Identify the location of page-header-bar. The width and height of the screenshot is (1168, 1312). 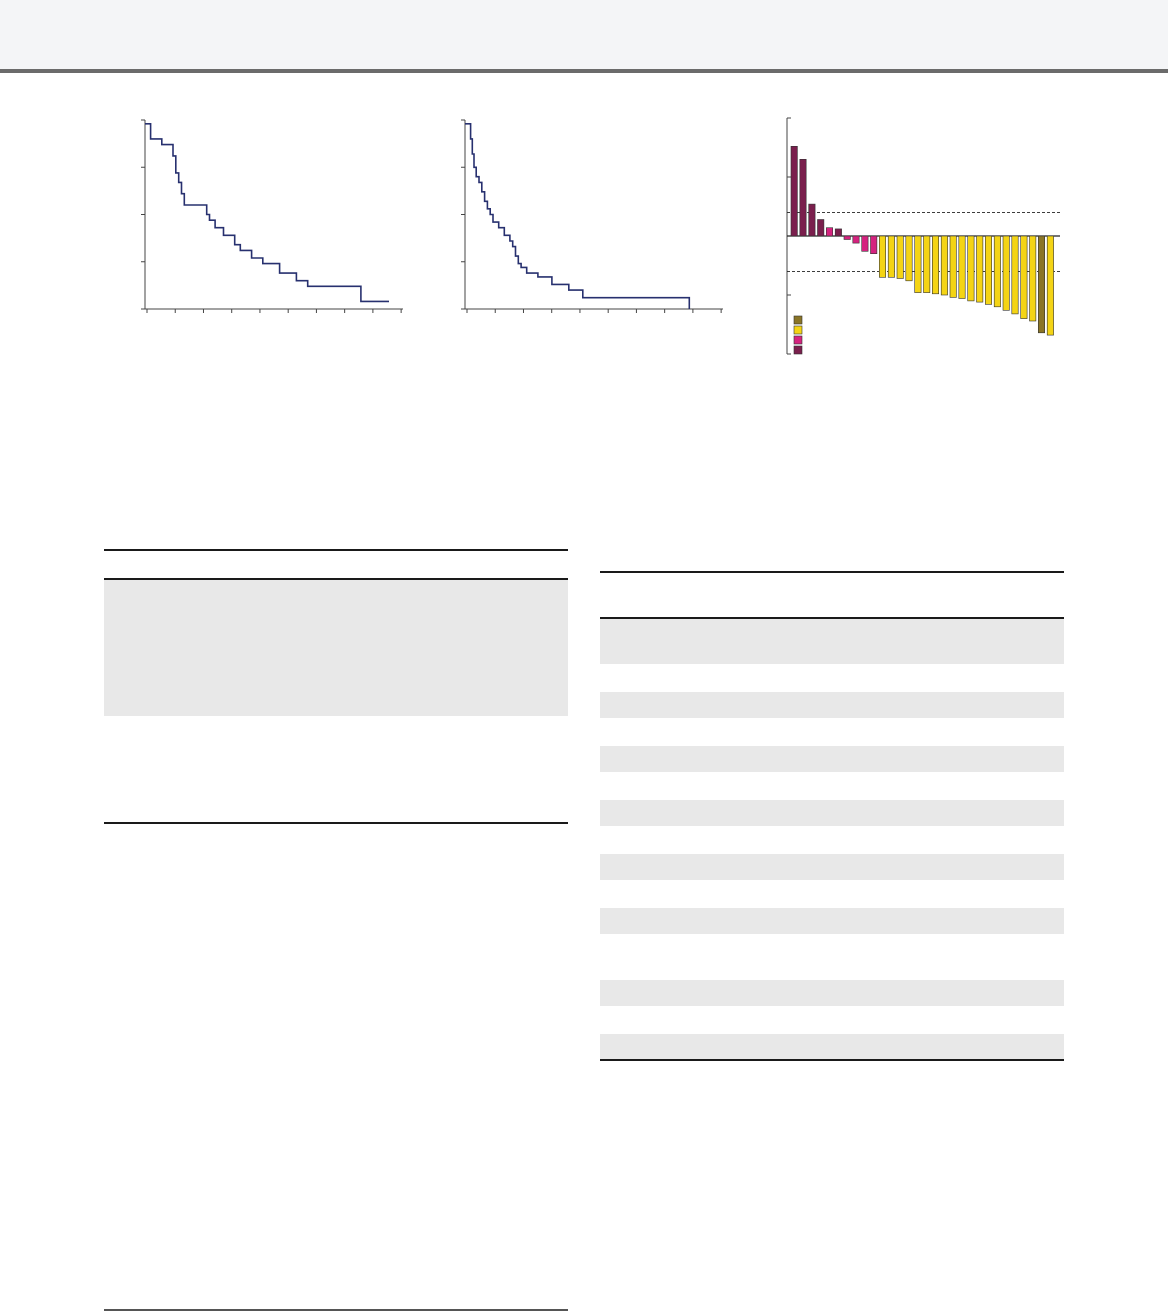
(584, 36).